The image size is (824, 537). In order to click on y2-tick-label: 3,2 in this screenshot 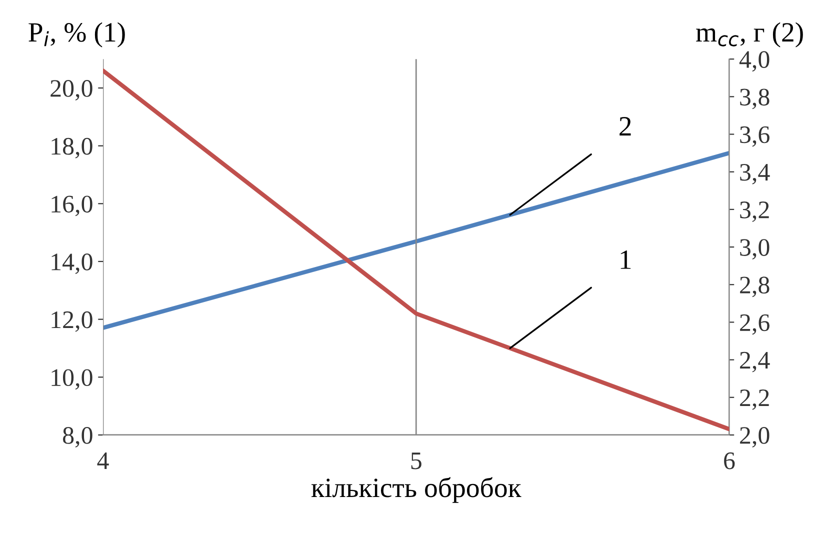, I will do `click(754, 212)`.